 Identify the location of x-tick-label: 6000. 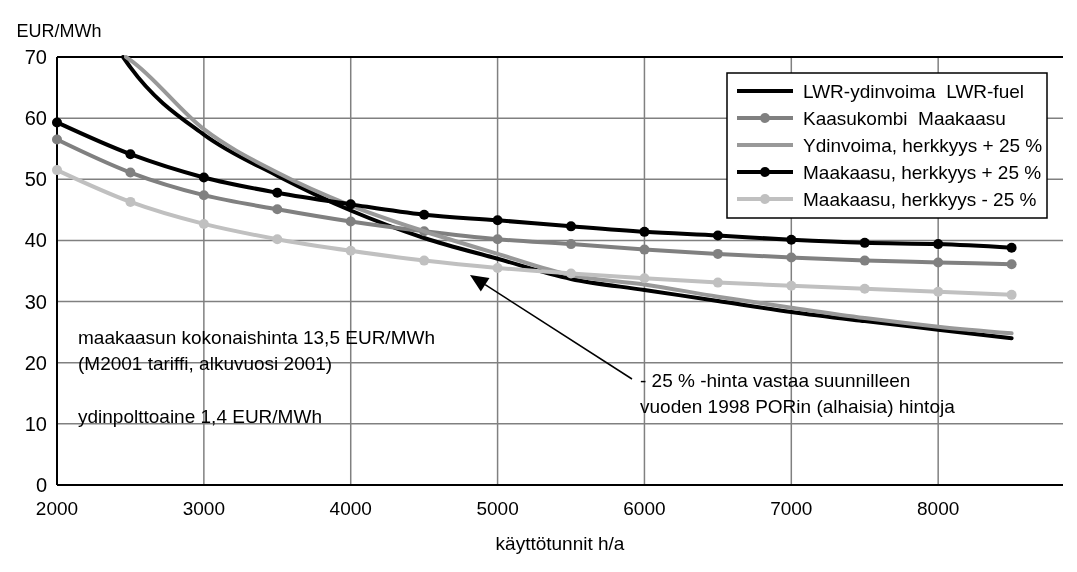
(644, 508).